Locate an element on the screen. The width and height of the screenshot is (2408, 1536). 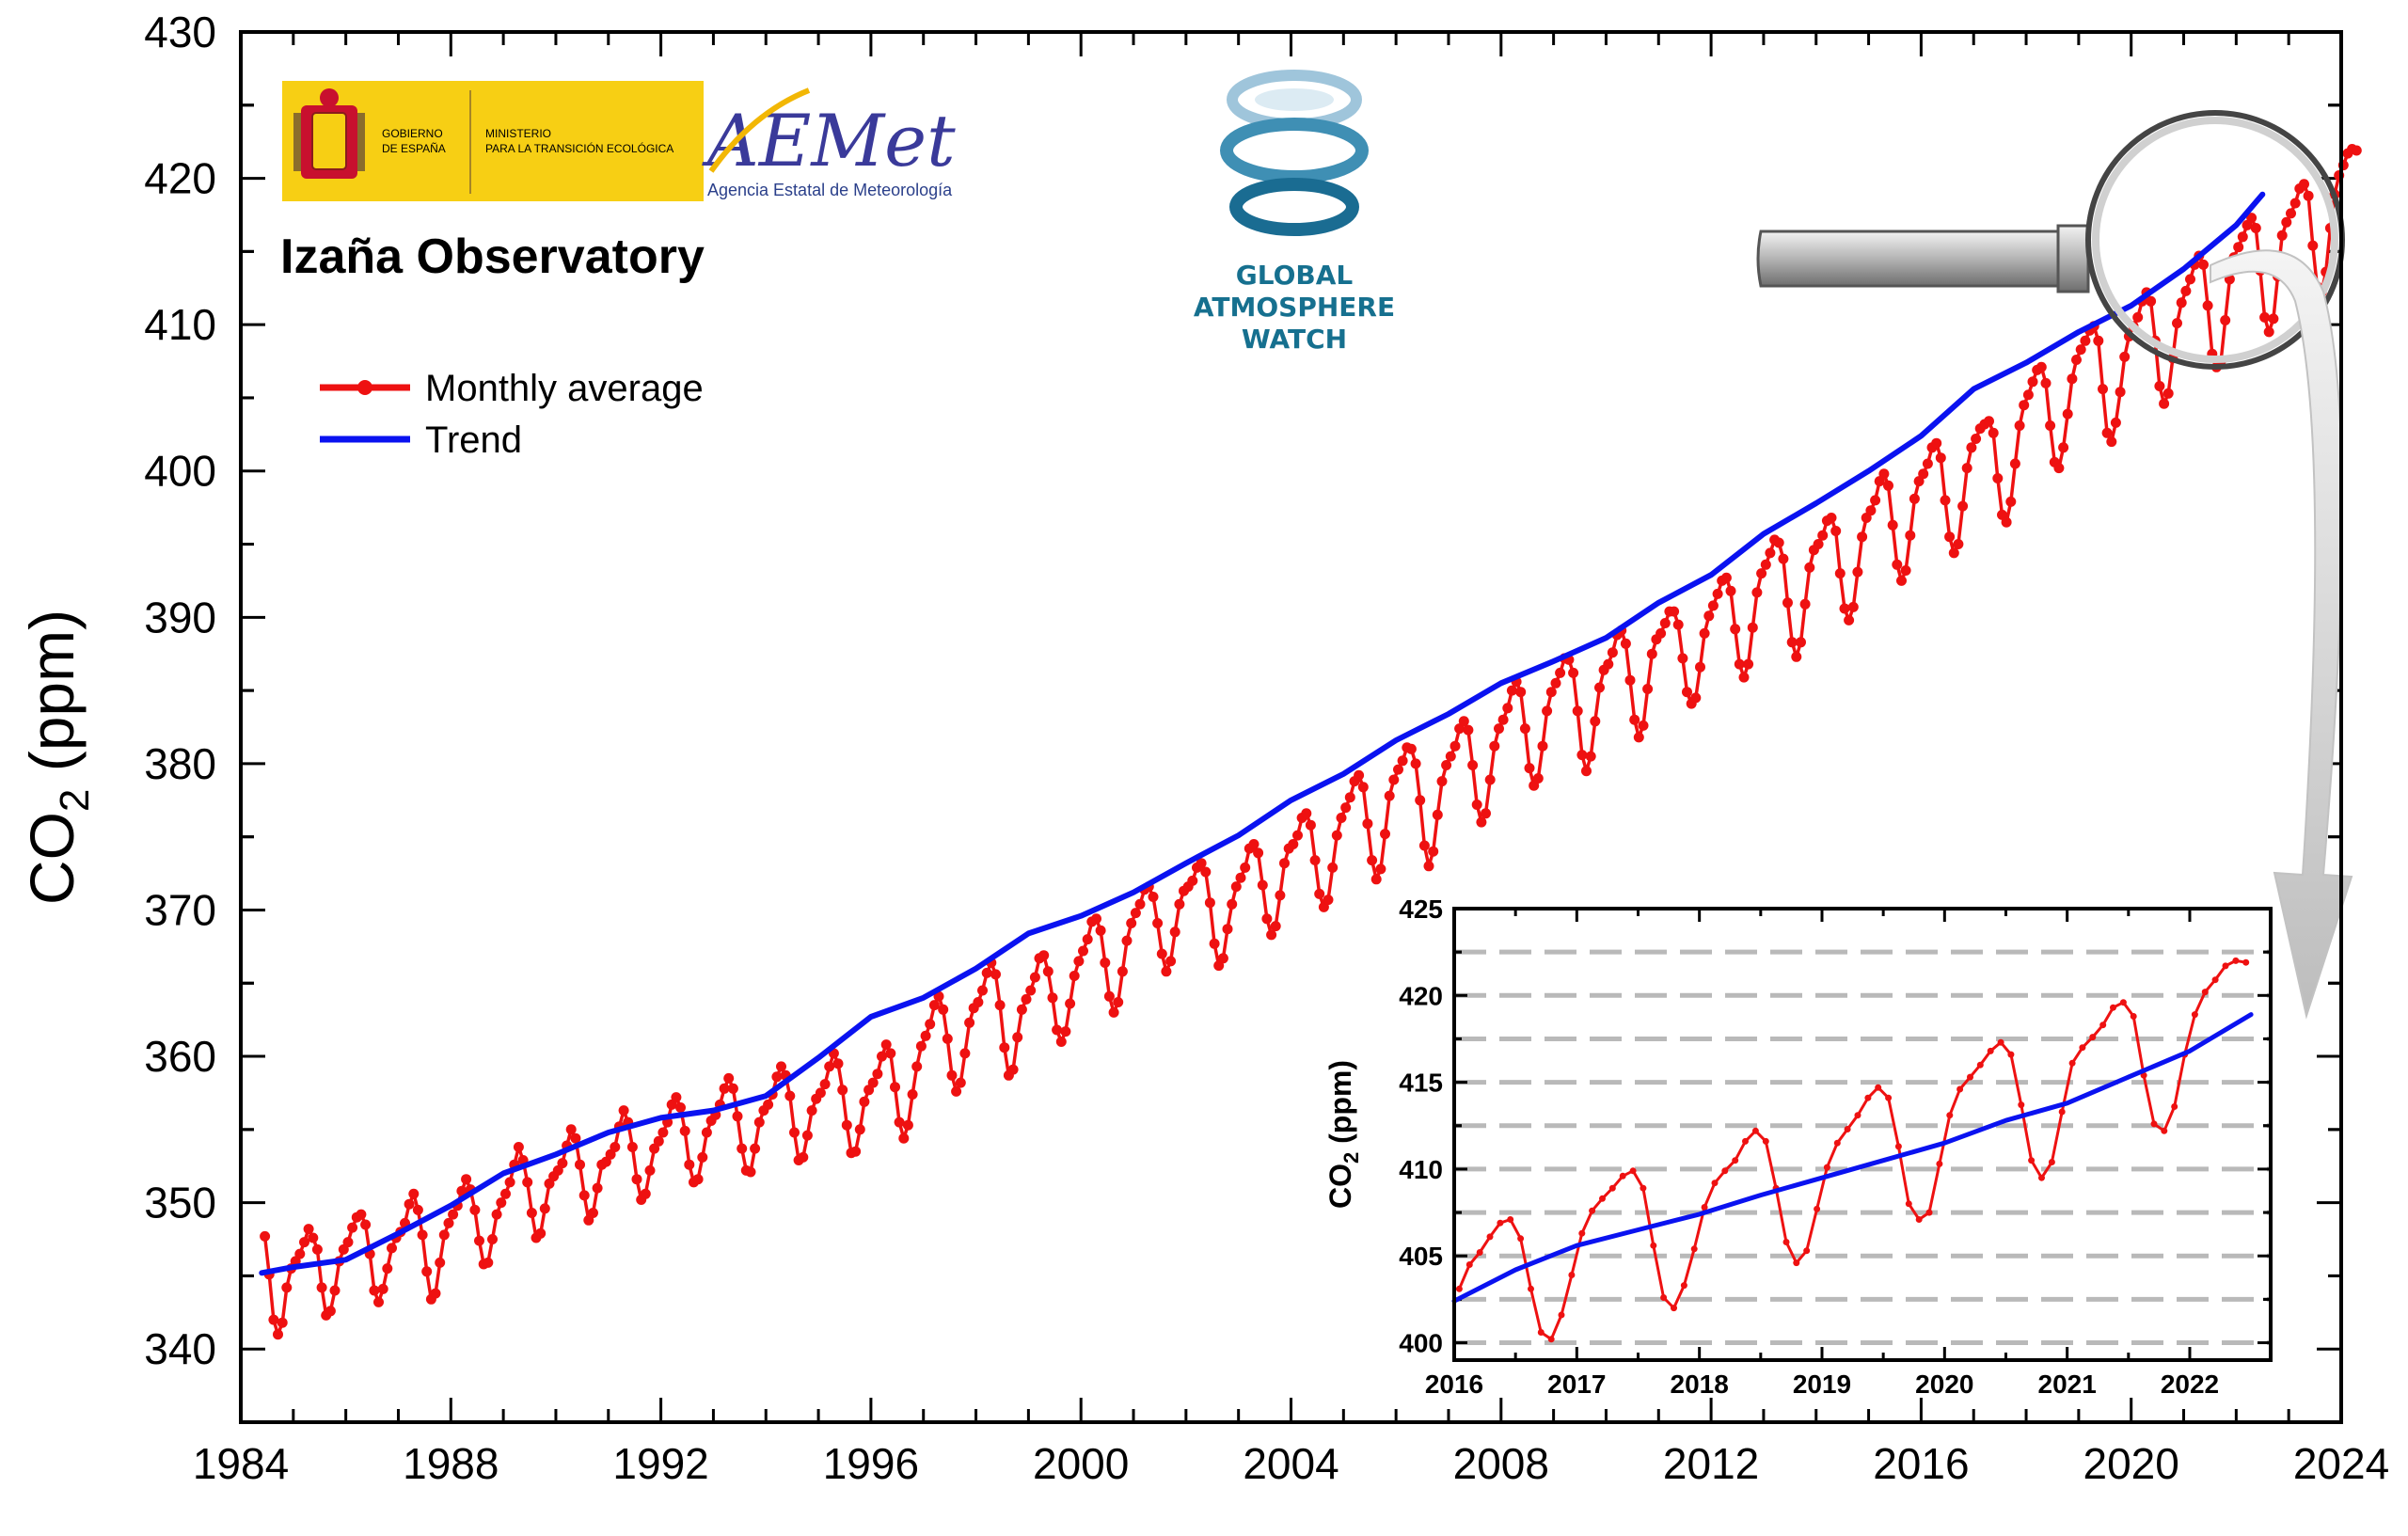
y-tick-label: 350 is located at coordinates (180, 1203).